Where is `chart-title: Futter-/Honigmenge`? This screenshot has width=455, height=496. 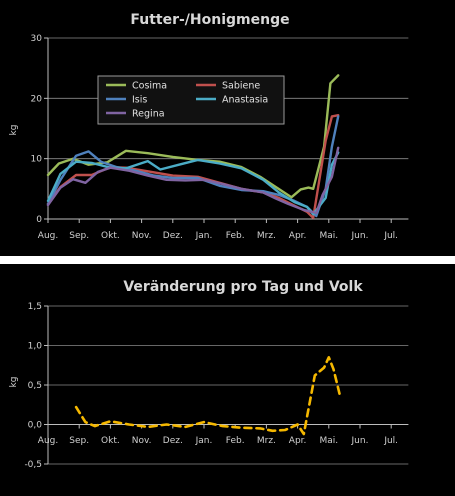
chart-title: Futter-/Honigmenge is located at coordinates (209, 20).